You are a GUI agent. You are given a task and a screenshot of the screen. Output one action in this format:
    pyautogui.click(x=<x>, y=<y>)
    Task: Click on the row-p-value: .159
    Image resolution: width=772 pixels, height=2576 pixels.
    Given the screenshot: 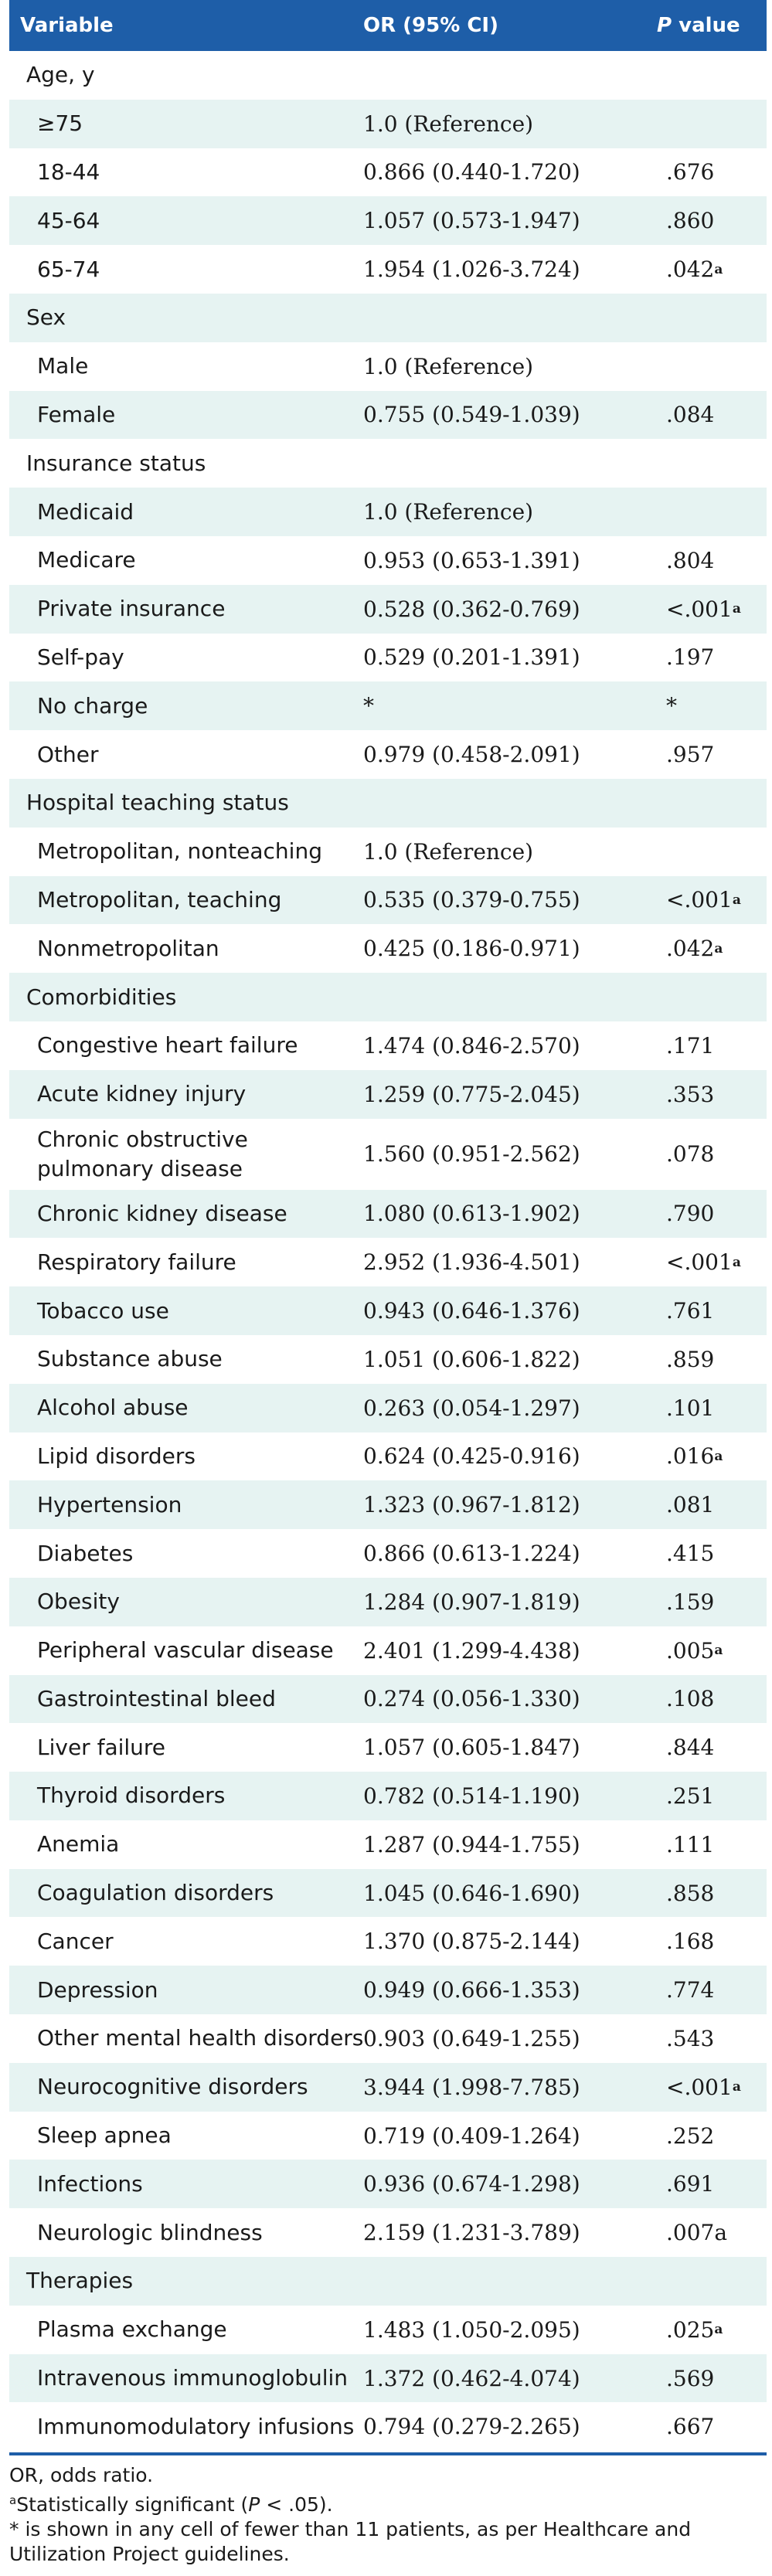 What is the action you would take?
    pyautogui.click(x=690, y=1602)
    